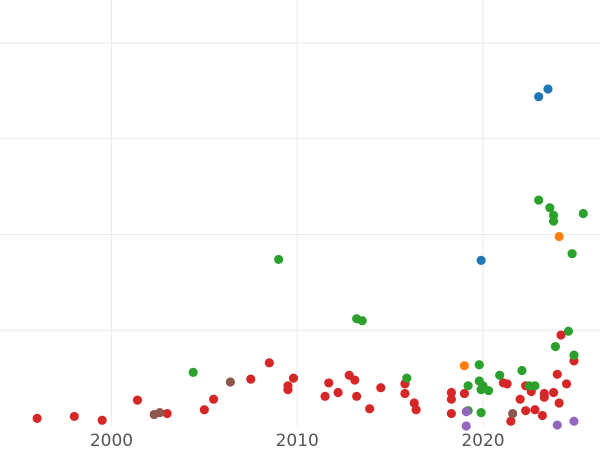  What do you see at coordinates (482, 440) in the screenshot?
I see `x-tick-label-2020: 2020` at bounding box center [482, 440].